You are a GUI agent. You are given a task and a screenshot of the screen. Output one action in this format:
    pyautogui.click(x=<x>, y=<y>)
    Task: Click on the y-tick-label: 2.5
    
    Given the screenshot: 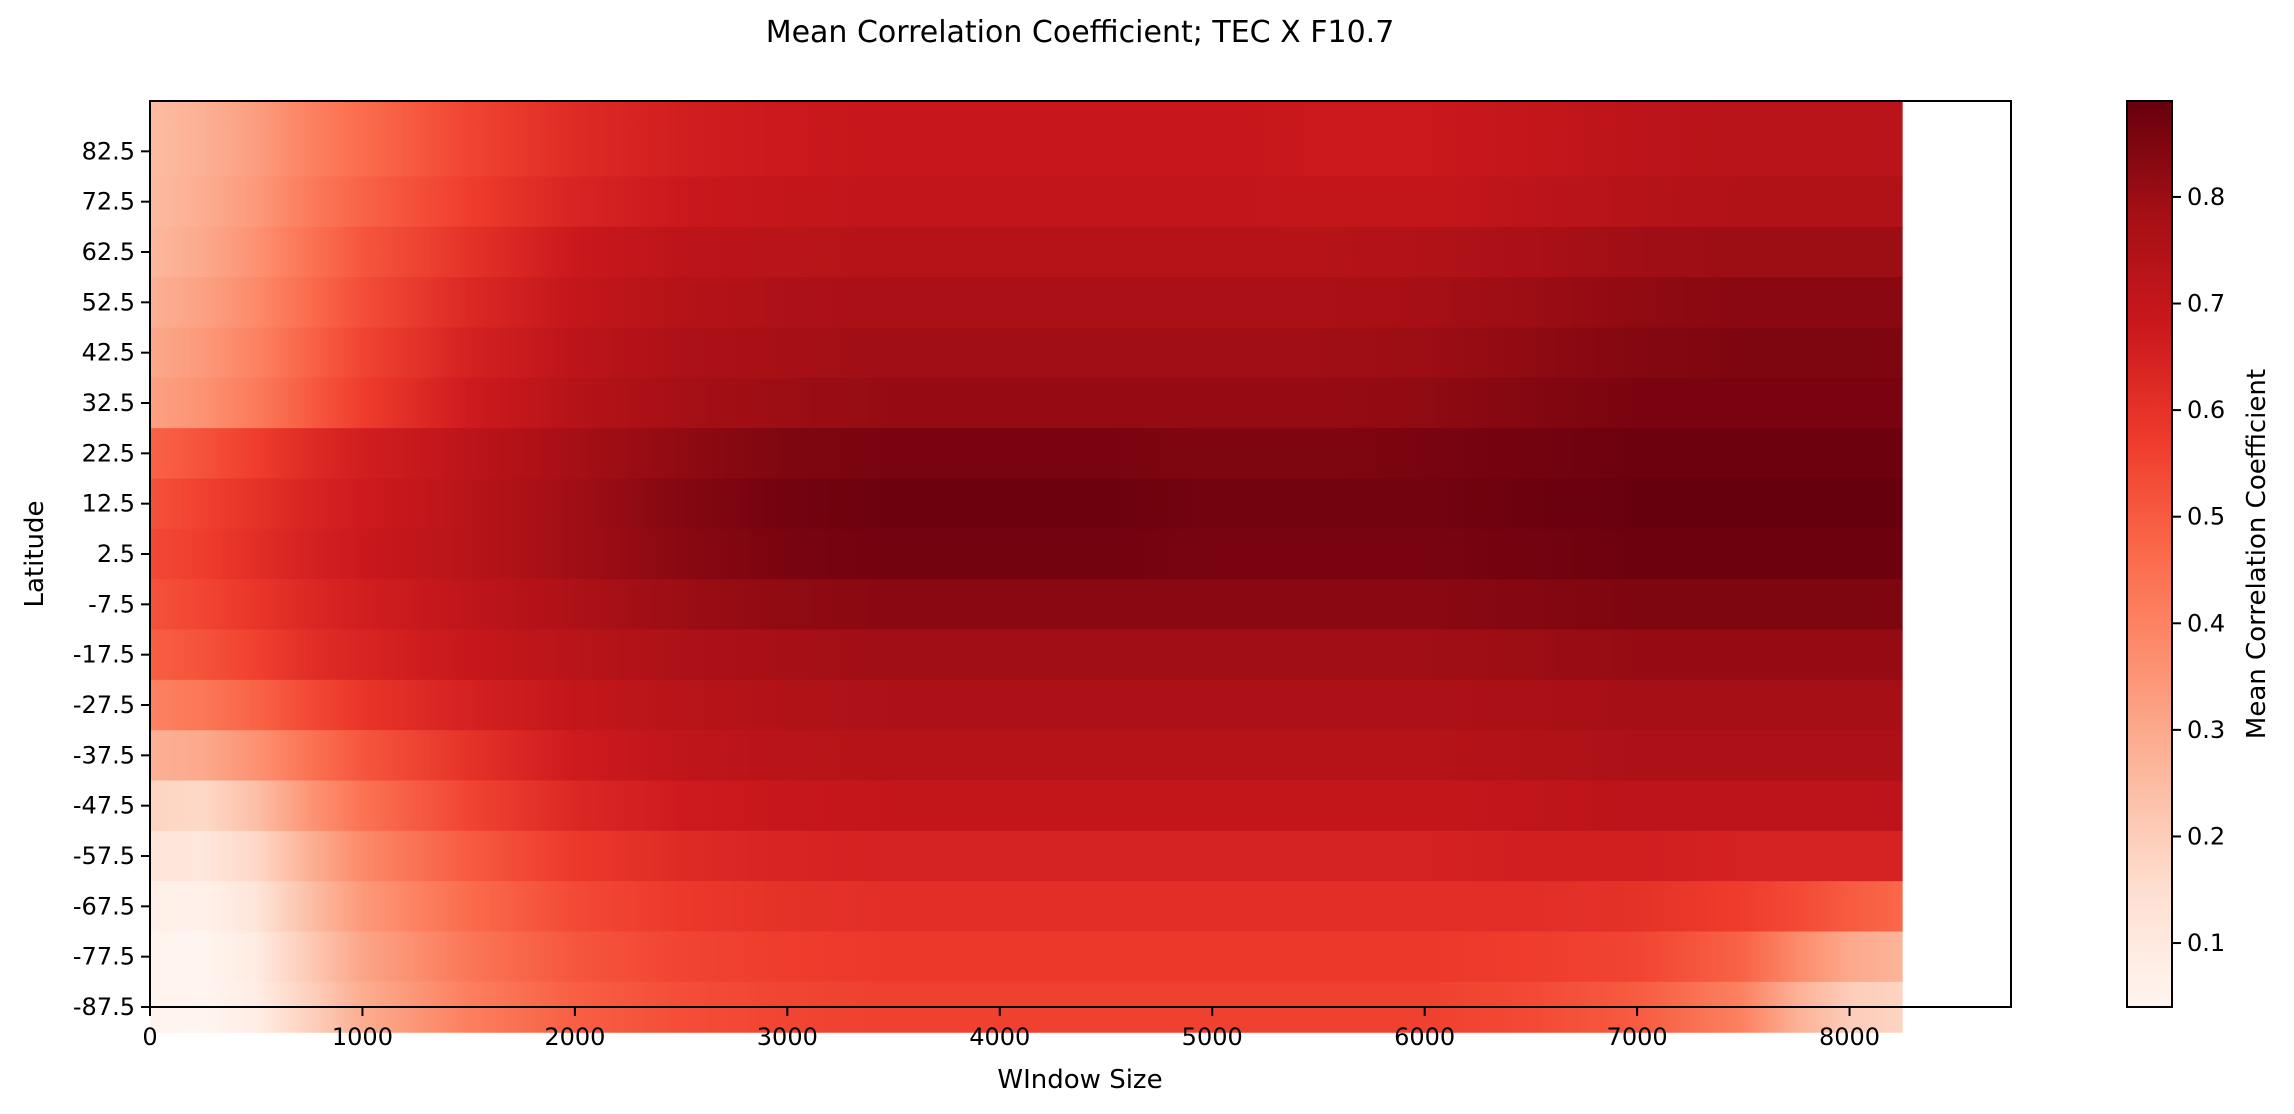 What is the action you would take?
    pyautogui.click(x=116, y=554)
    